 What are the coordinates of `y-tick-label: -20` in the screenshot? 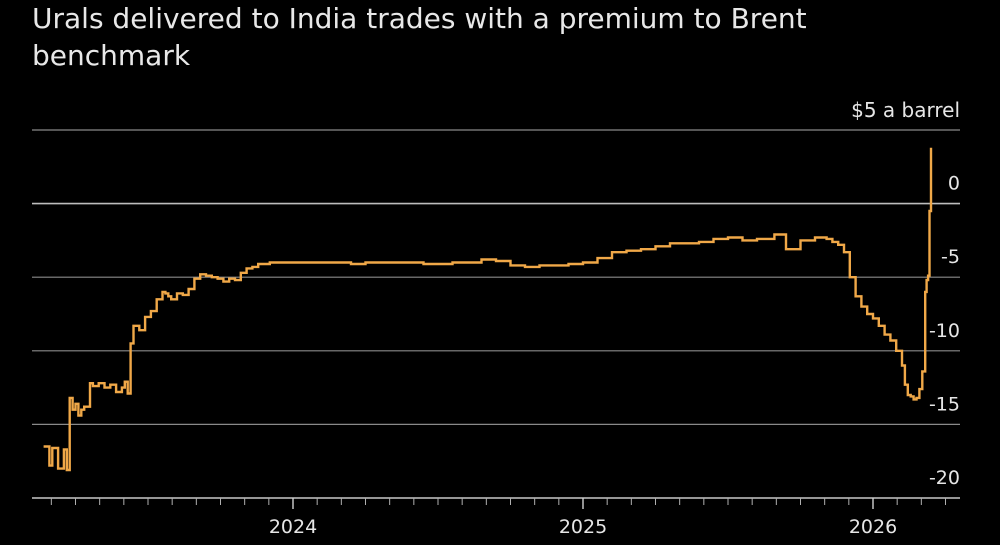 It's located at (944, 478).